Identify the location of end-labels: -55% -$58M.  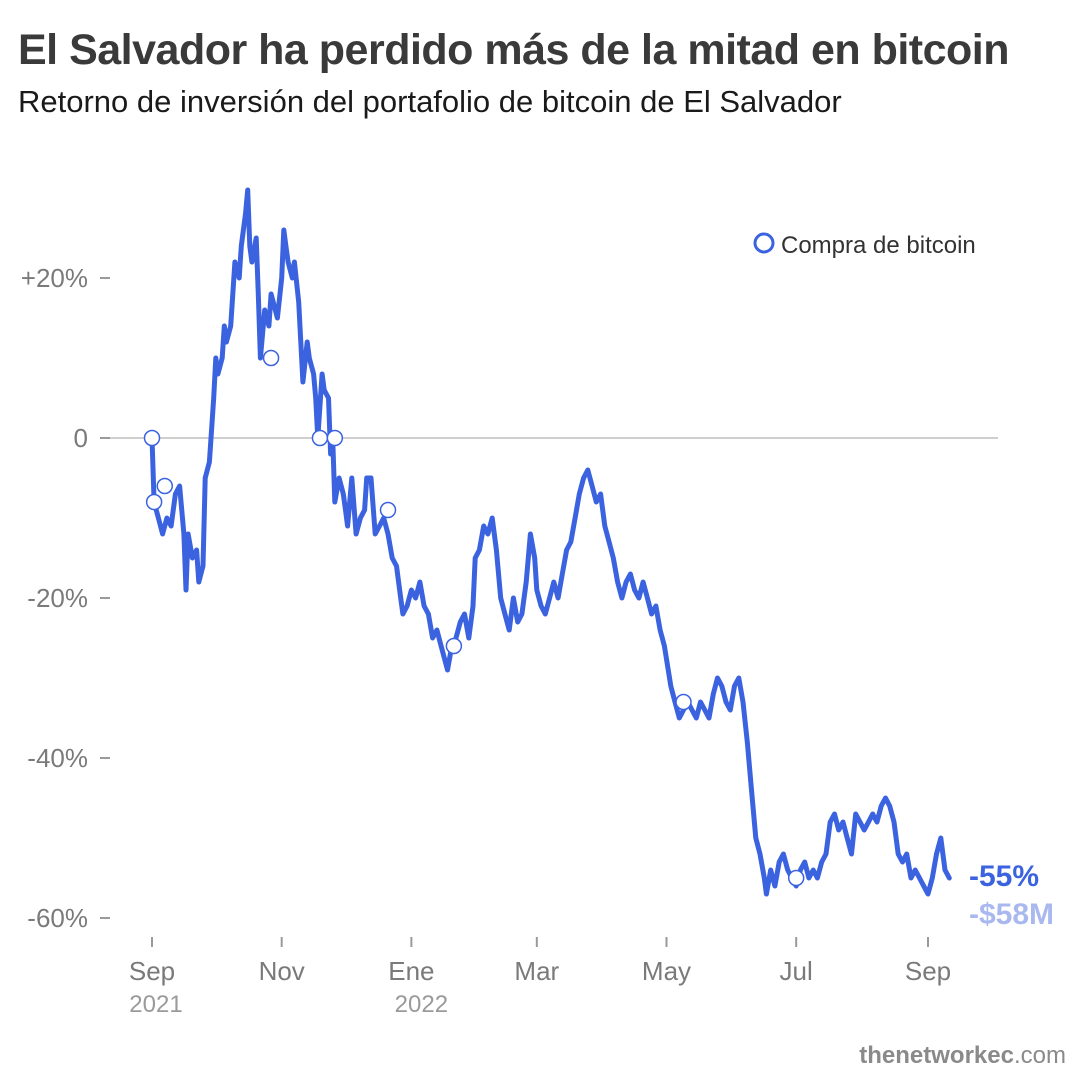
(1011, 895).